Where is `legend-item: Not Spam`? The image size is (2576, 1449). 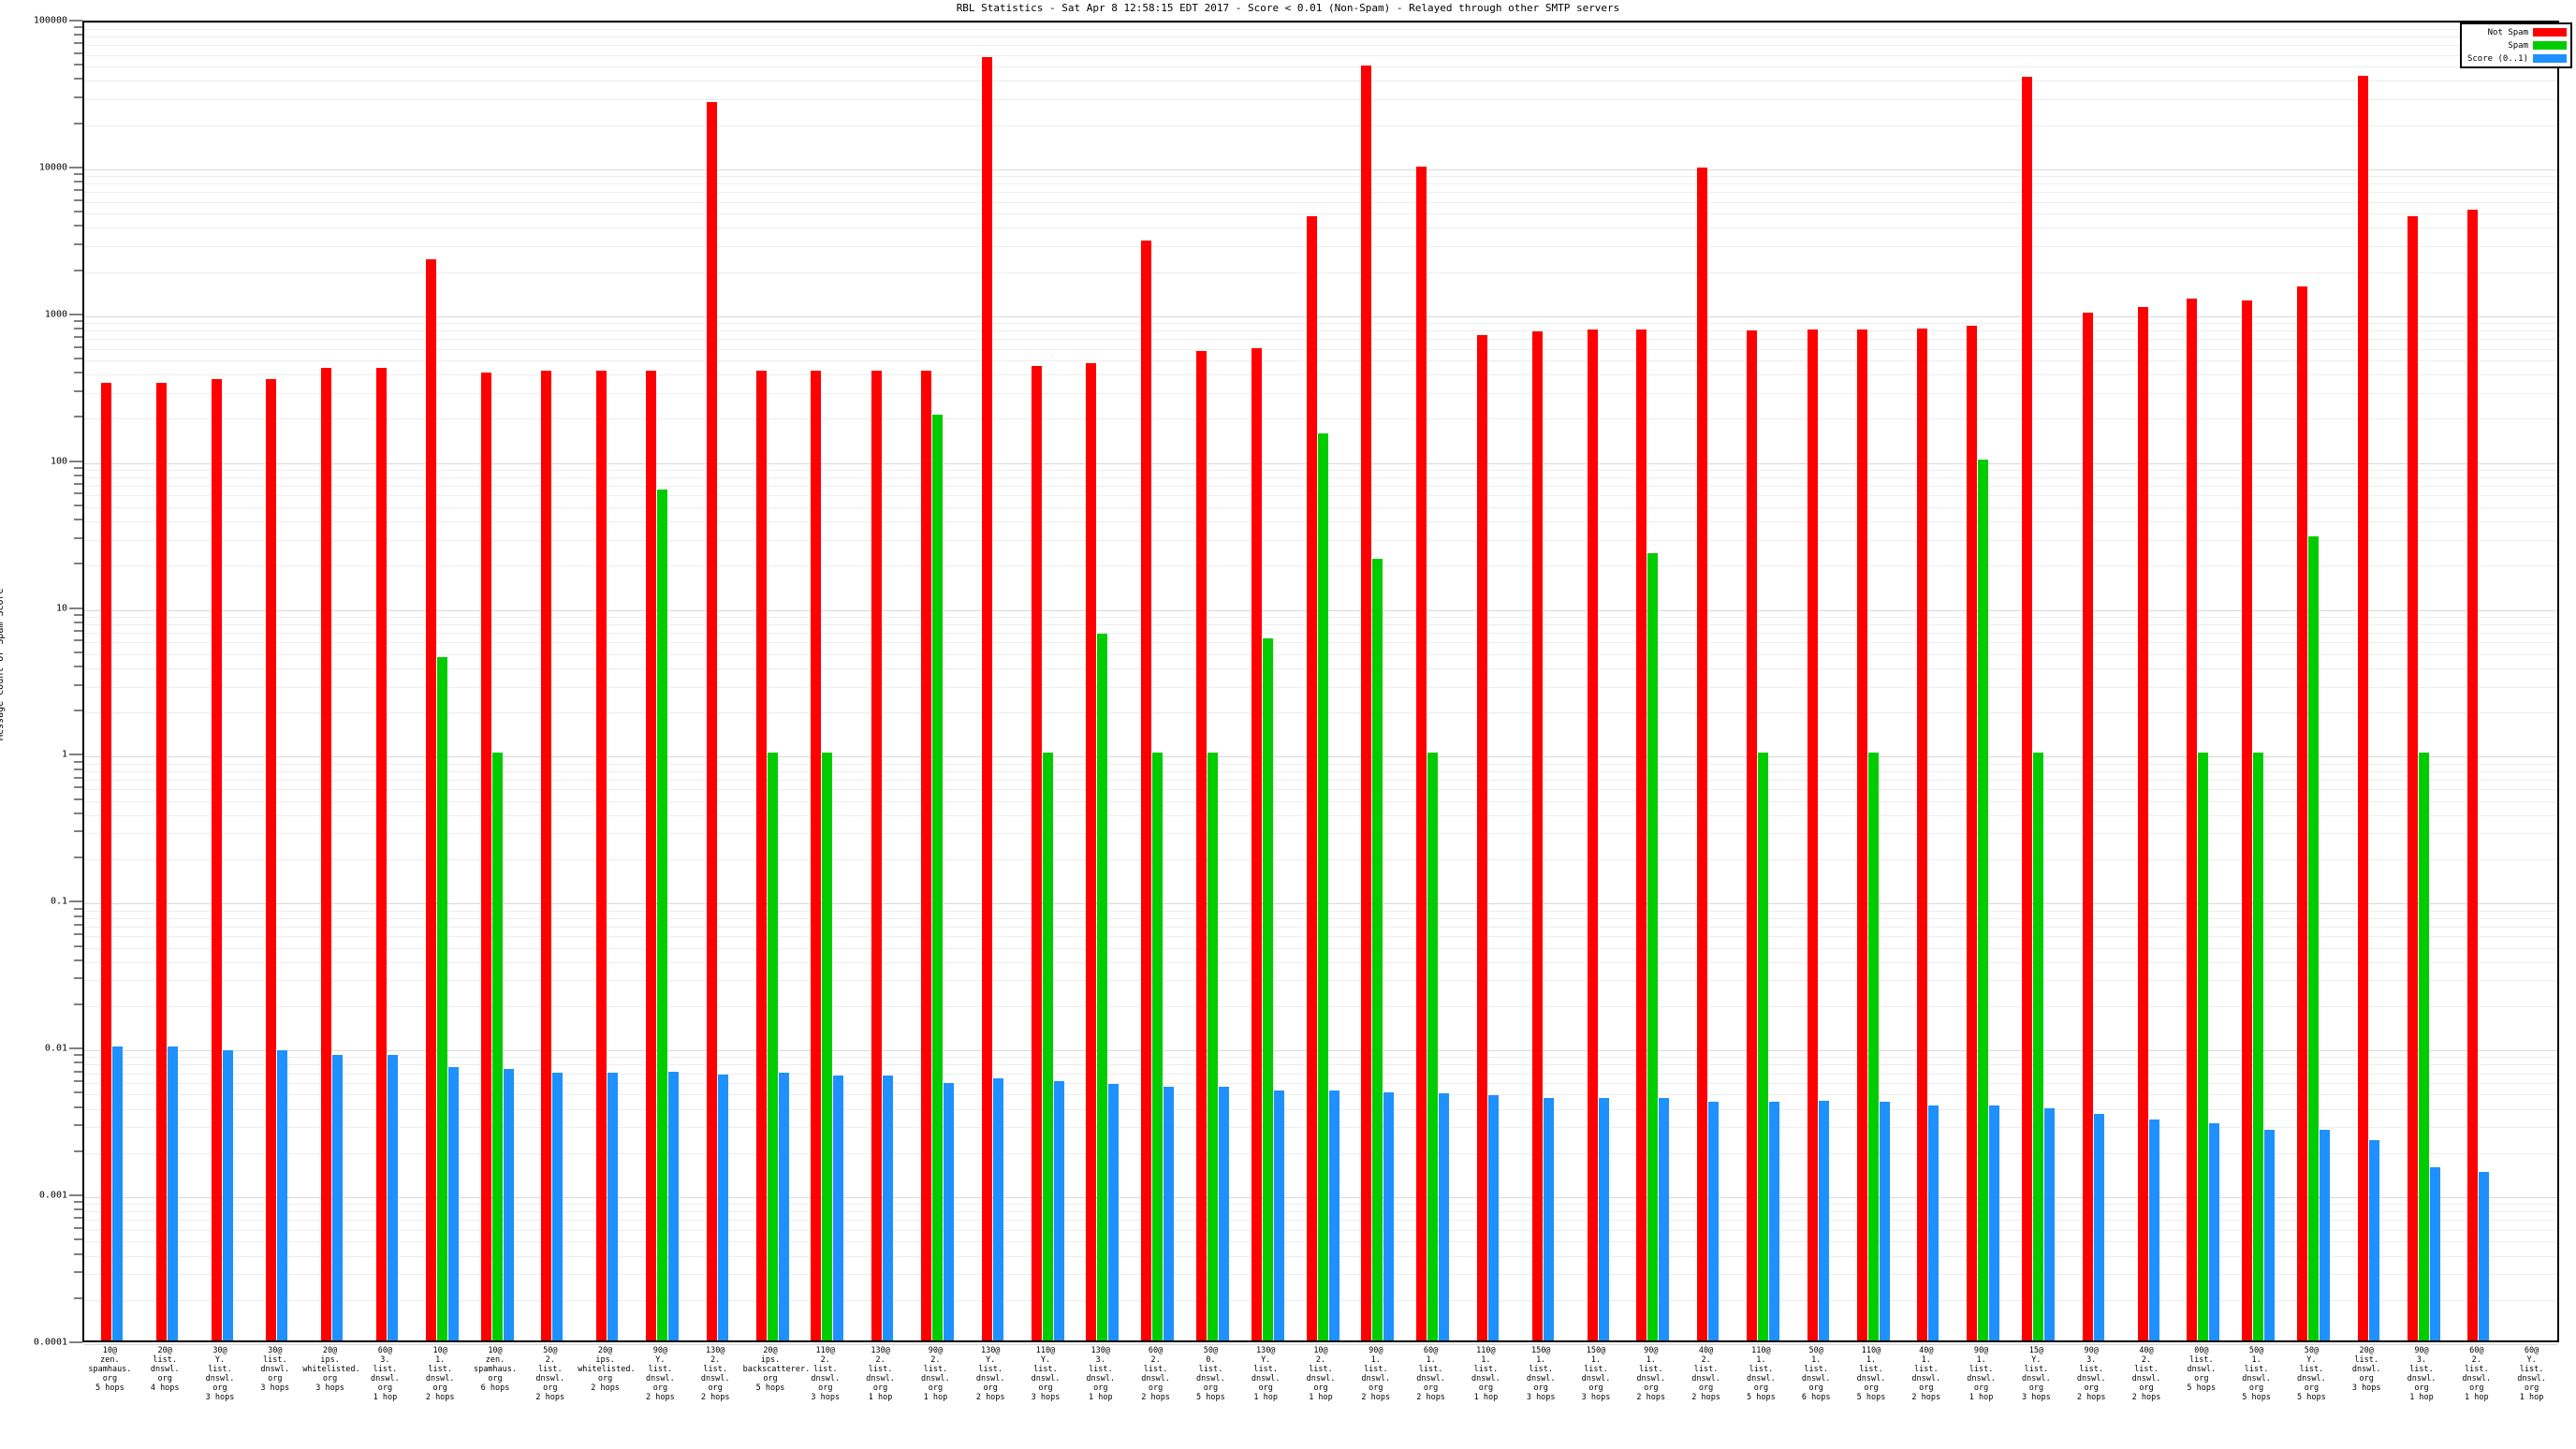 legend-item: Not Spam is located at coordinates (2517, 32).